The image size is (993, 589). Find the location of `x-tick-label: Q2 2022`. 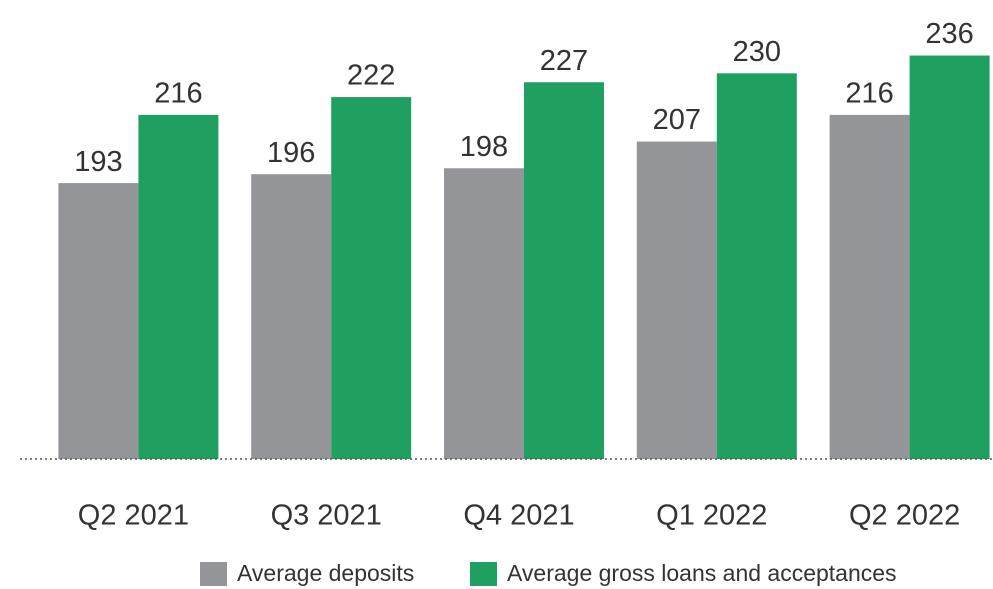

x-tick-label: Q2 2022 is located at coordinates (904, 516).